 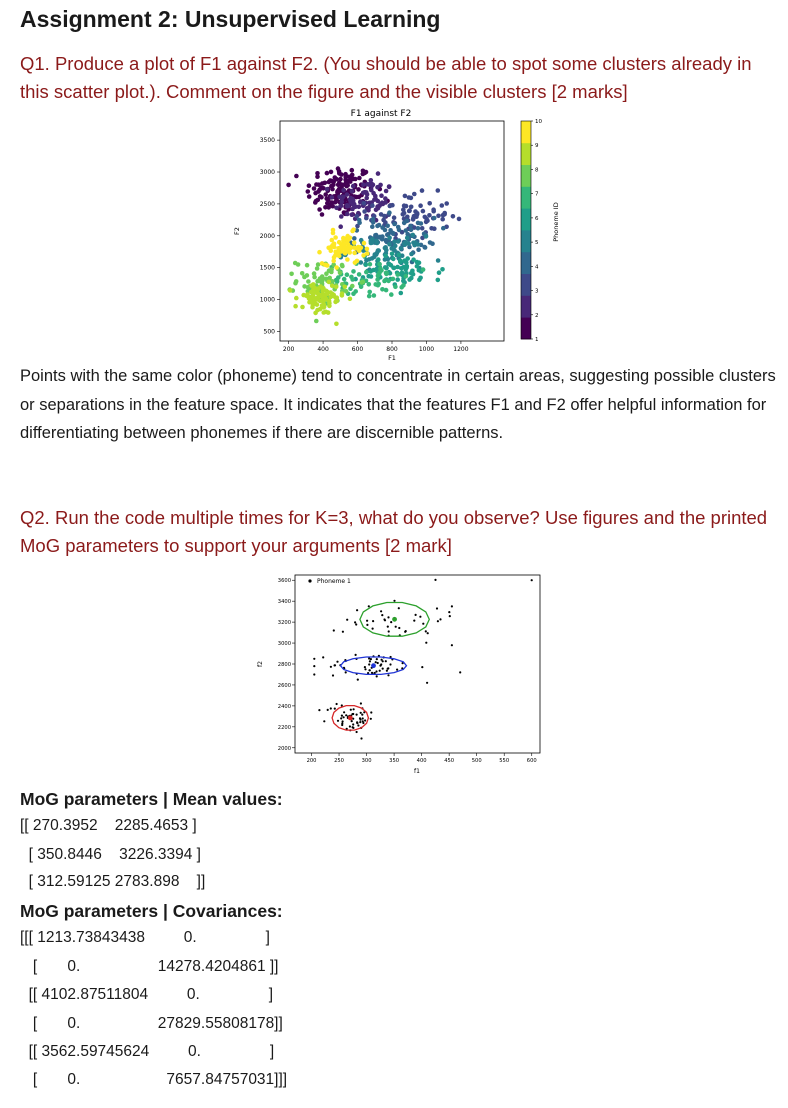 I want to click on cov-line-1: [[[ 1213.73843438 0. ], so click(x=145, y=937).